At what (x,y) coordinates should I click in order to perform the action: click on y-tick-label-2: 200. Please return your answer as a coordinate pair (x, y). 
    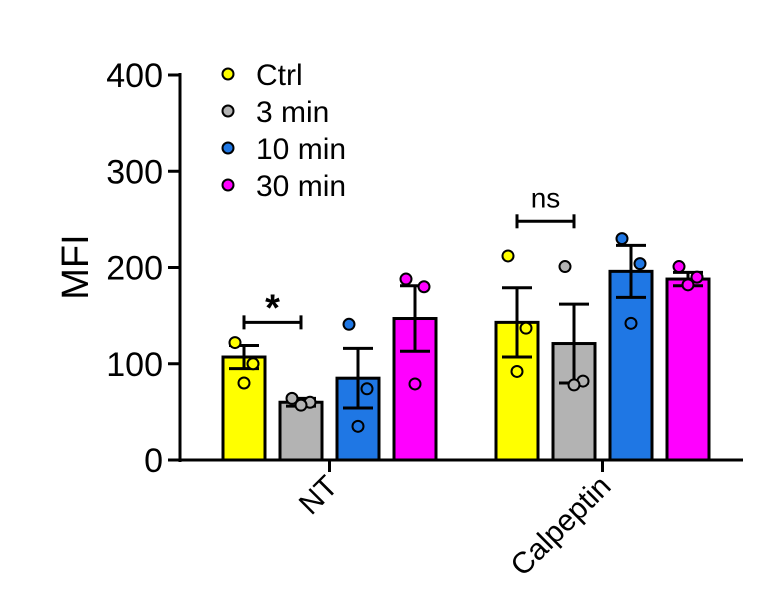
    Looking at the image, I should click on (134, 269).